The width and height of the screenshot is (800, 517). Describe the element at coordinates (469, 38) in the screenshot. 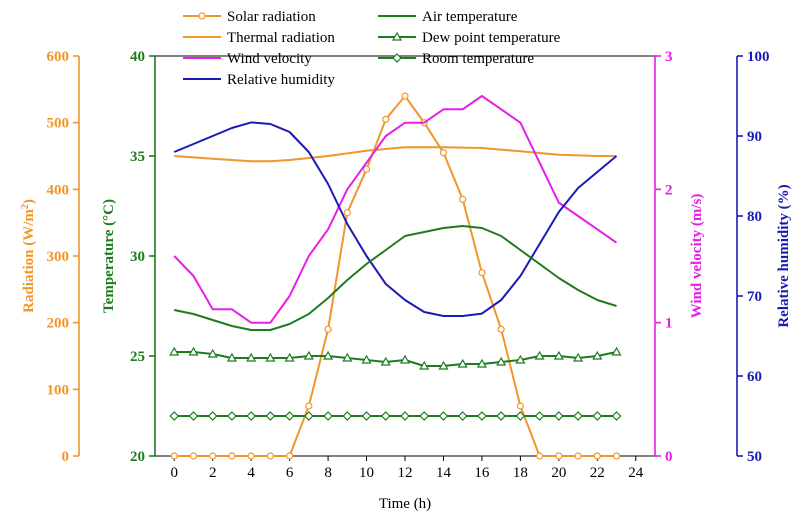

I see `legend-item: Dew point temperature` at that location.